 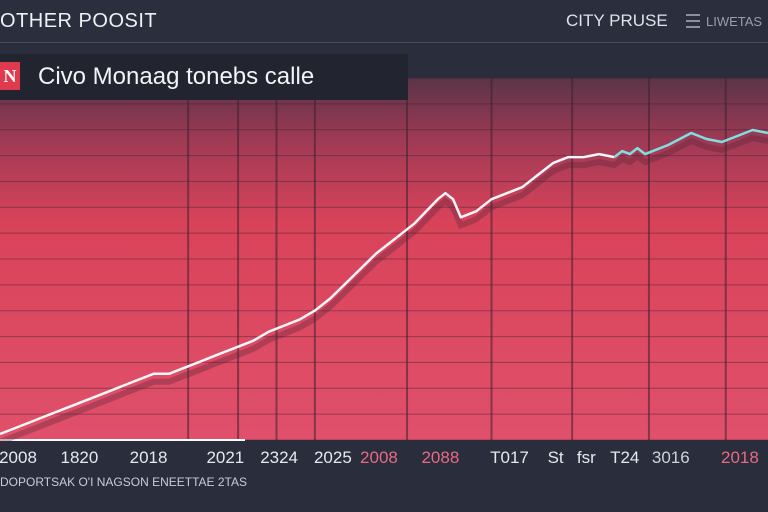 What do you see at coordinates (279, 457) in the screenshot?
I see `x-tick-label: 2324` at bounding box center [279, 457].